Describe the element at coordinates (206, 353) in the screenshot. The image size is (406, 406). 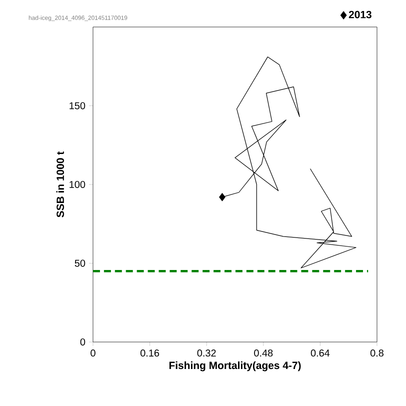
I see `x-tick-label: 0.32` at that location.